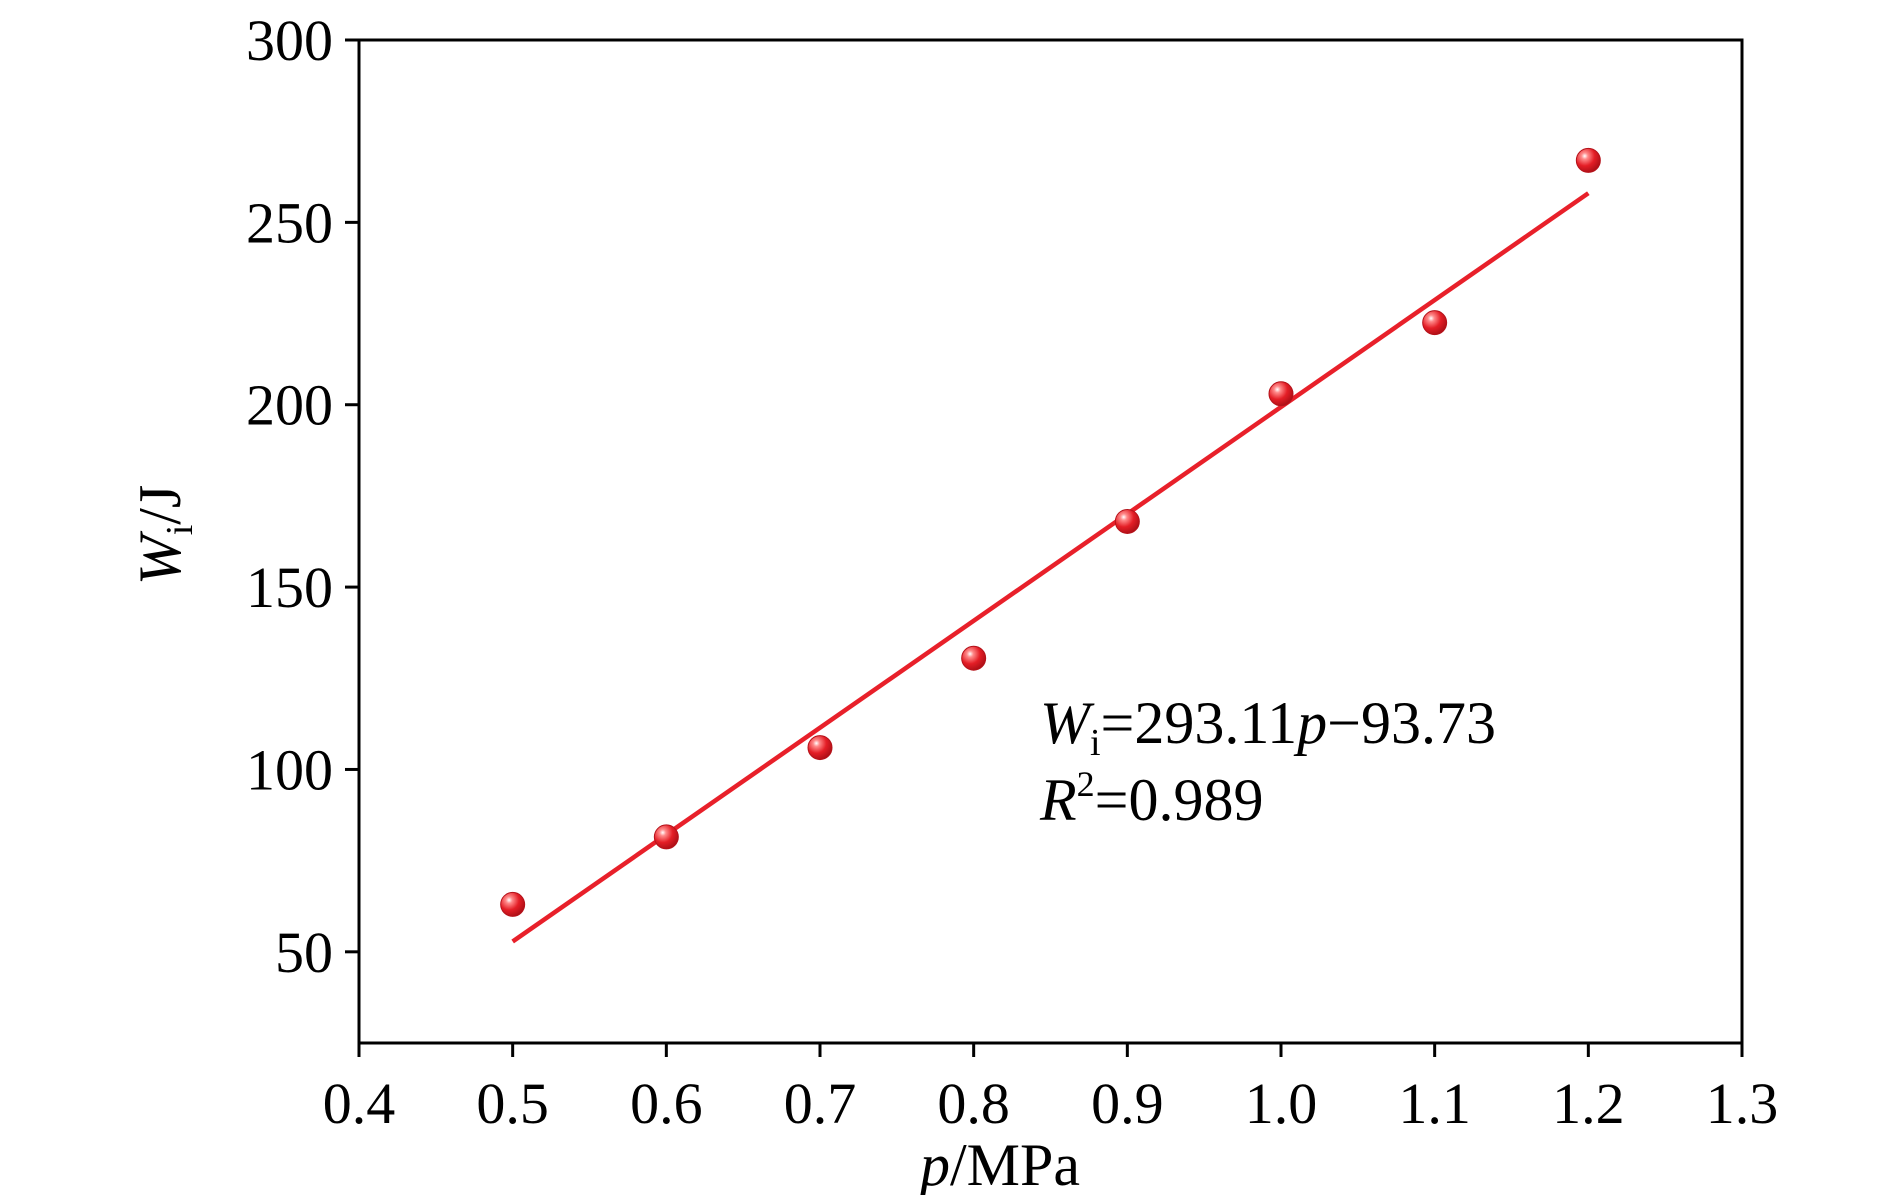  What do you see at coordinates (160, 505) in the screenshot?
I see `y-axis-unit: /J` at bounding box center [160, 505].